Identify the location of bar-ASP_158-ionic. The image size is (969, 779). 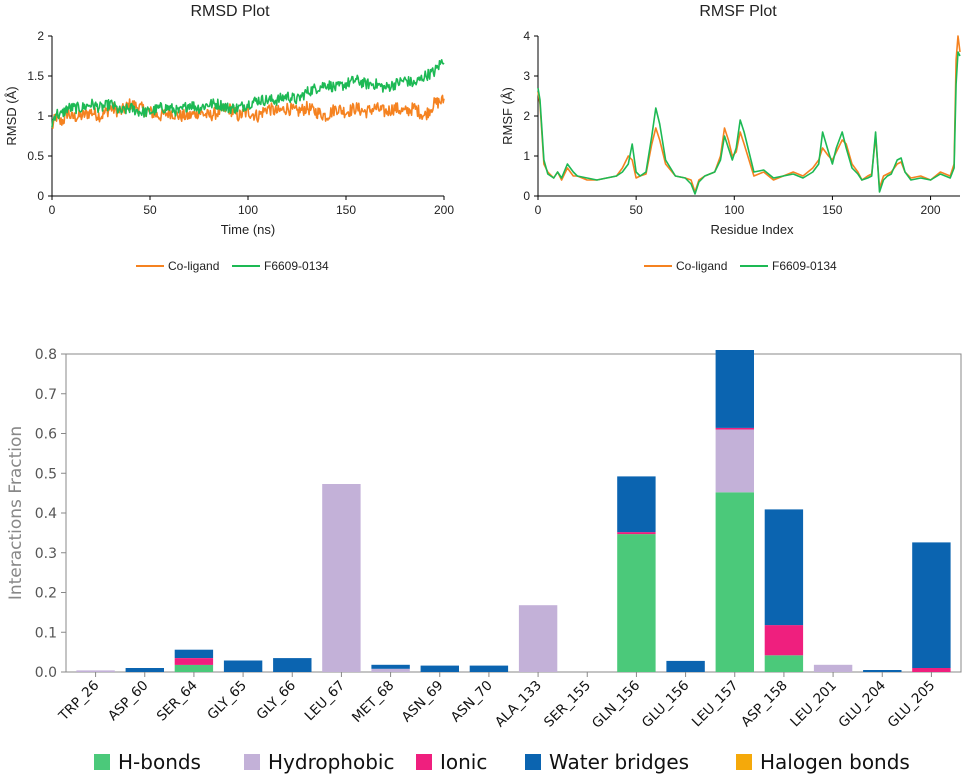
(784, 640).